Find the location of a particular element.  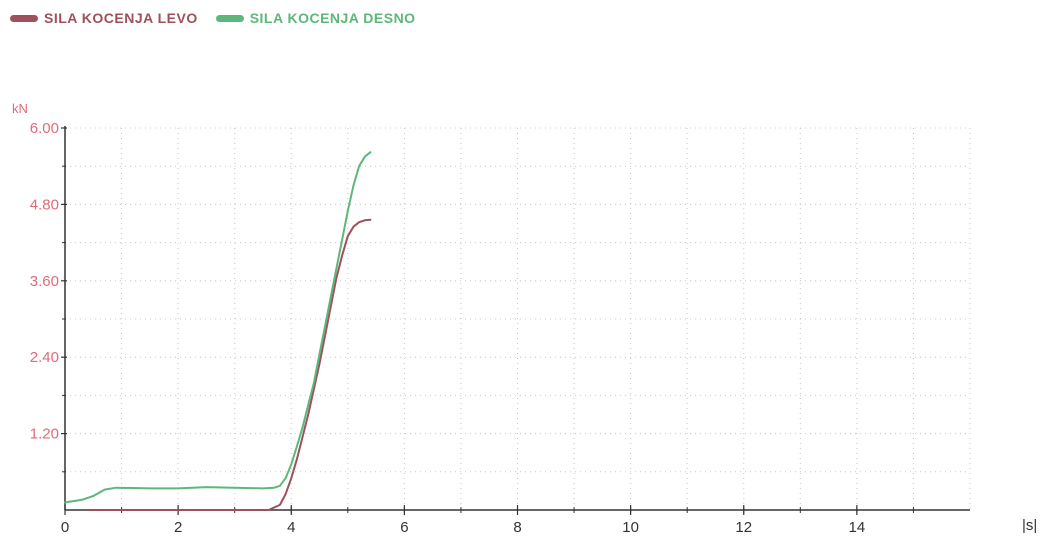

x-tick-label: 14 is located at coordinates (857, 527).